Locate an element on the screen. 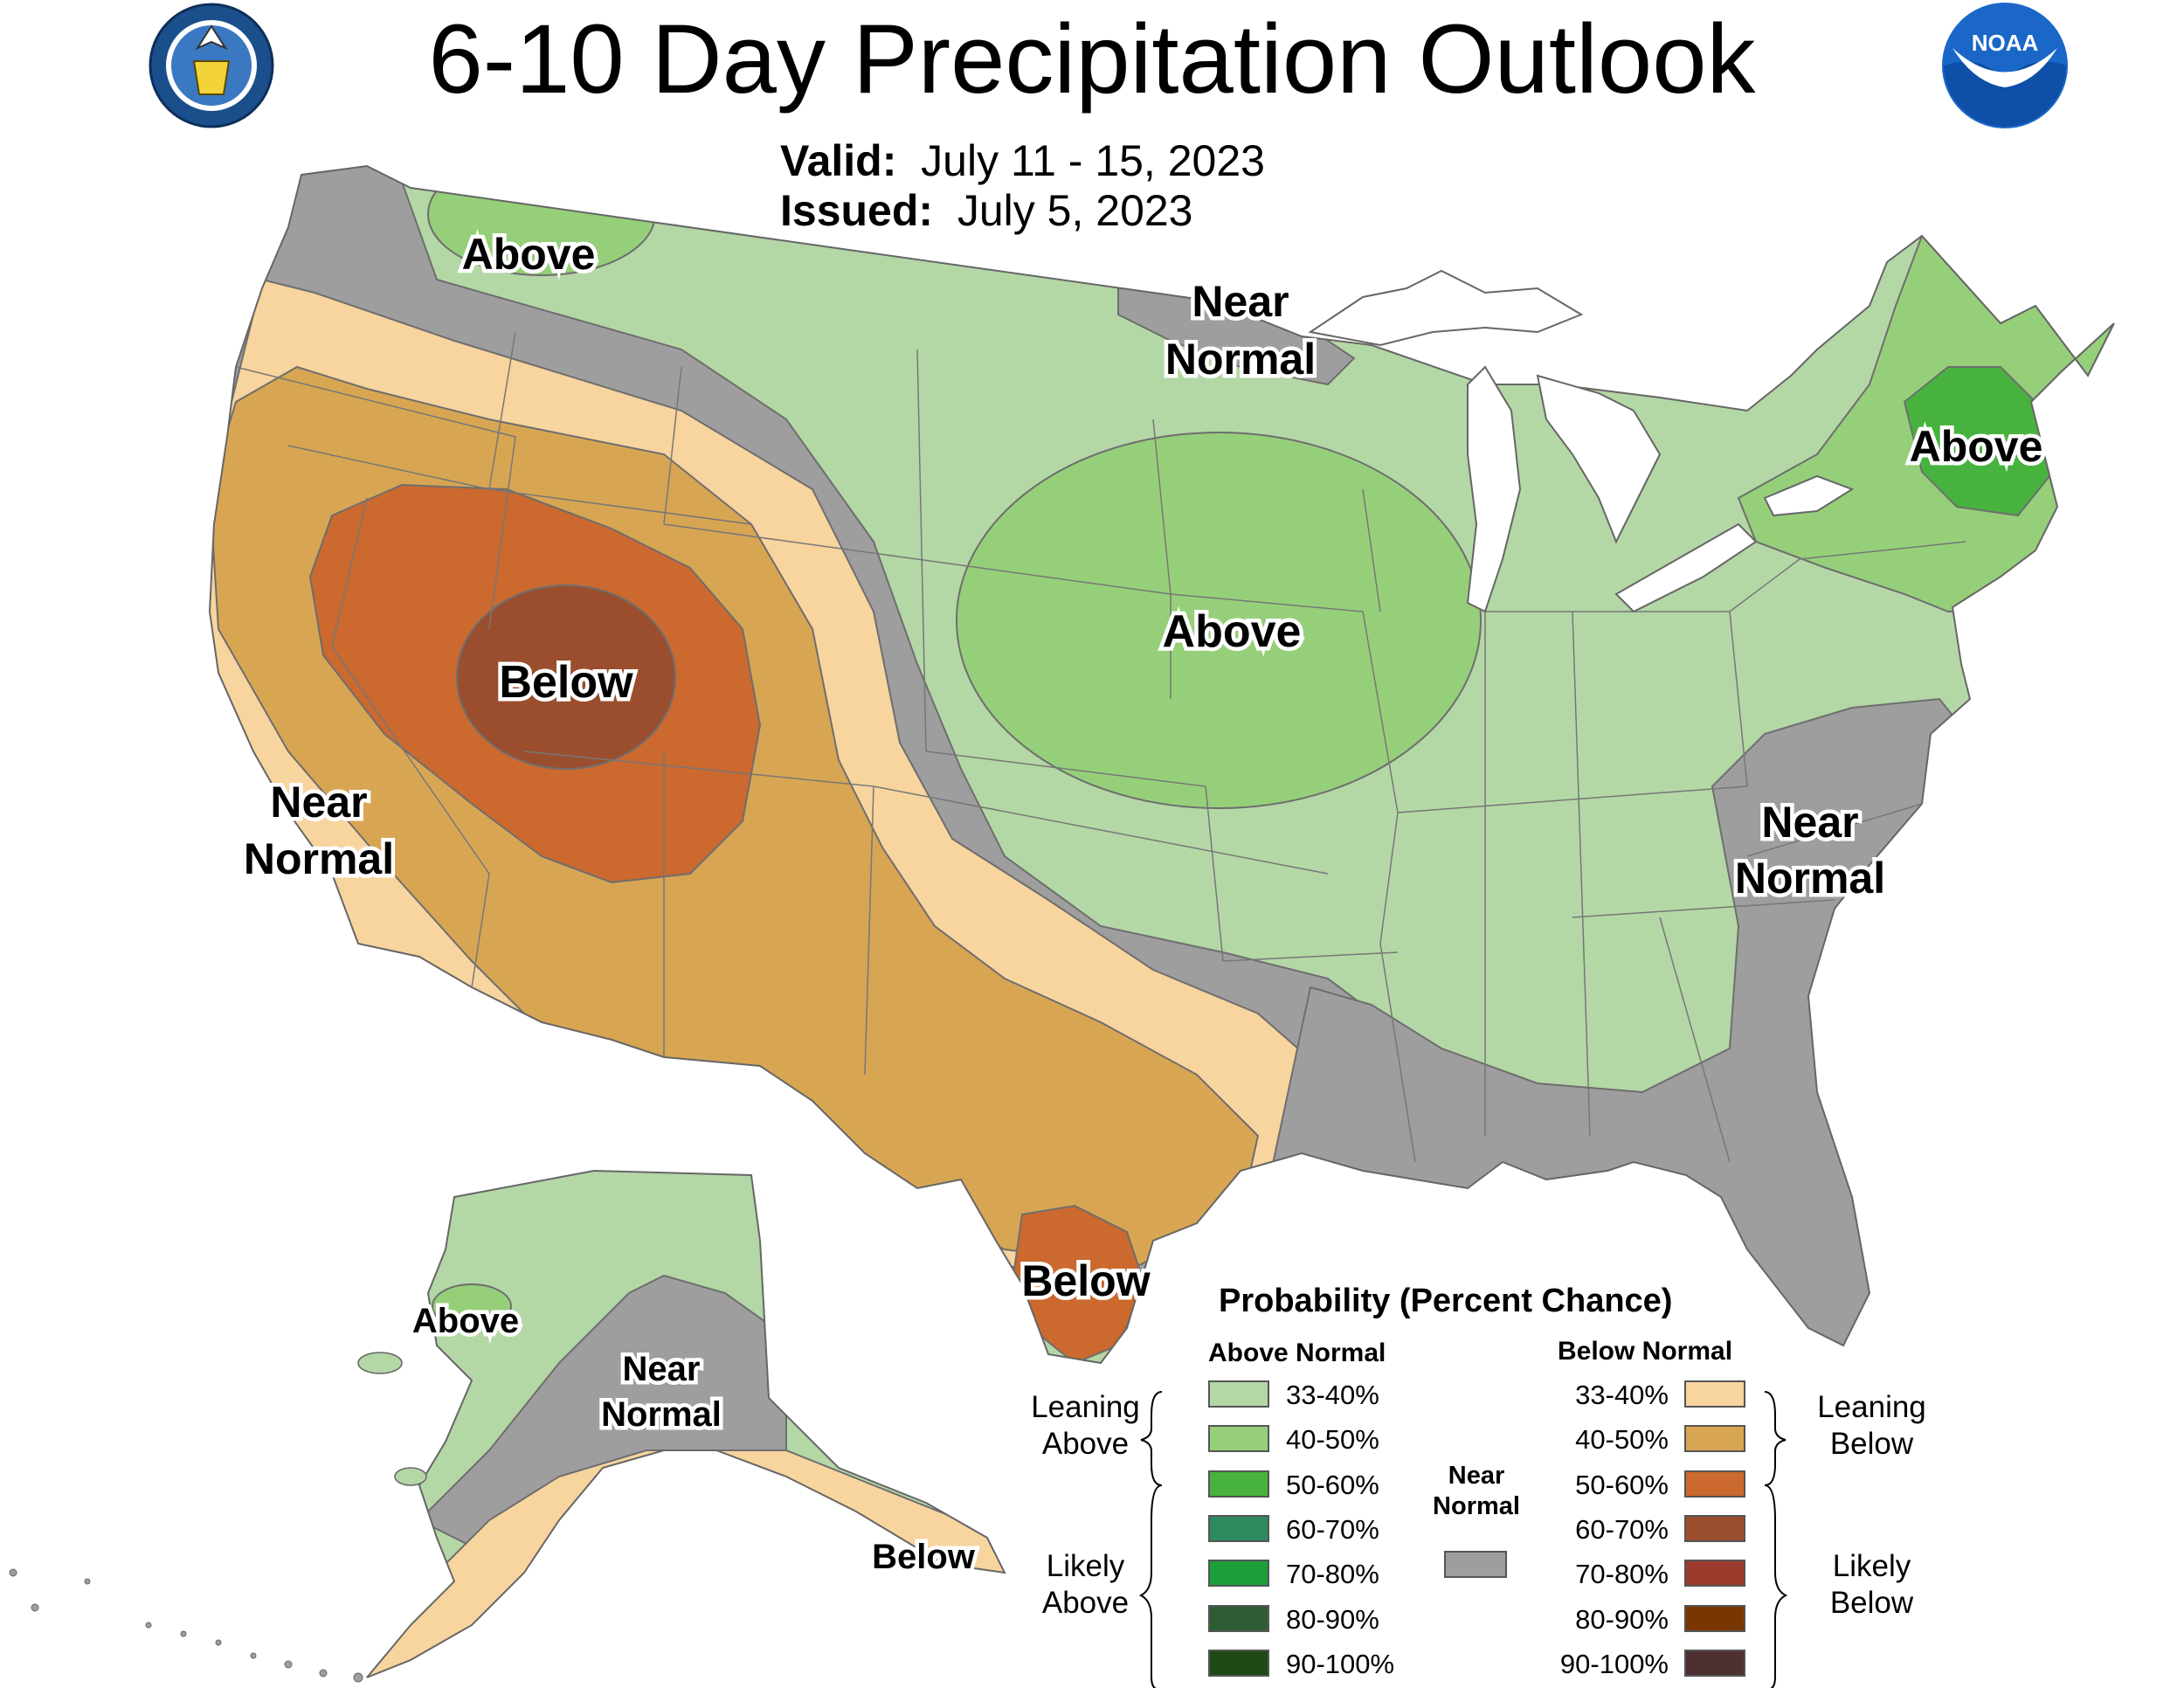 The width and height of the screenshot is (2184, 1688). lake-michigan is located at coordinates (1494, 489).